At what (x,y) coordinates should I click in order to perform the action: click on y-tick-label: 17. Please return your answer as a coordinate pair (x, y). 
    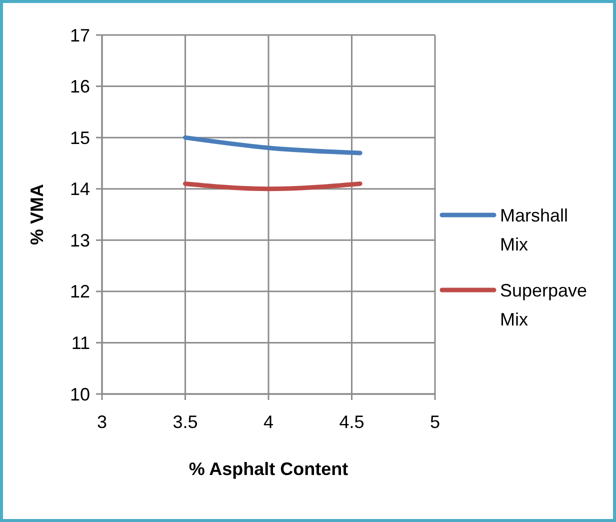
    Looking at the image, I should click on (80, 35).